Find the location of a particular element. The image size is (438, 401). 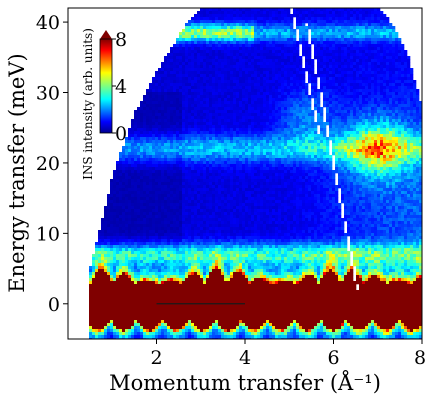

x-tick-label: 8 is located at coordinates (420, 358).